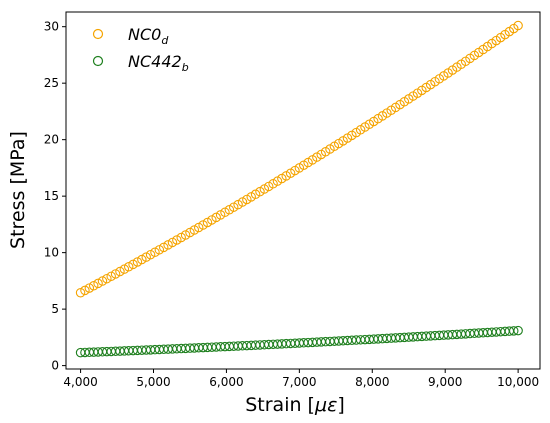 This screenshot has height=423, width=550. Describe the element at coordinates (80, 382) in the screenshot. I see `x-tick-label: 4,000` at that location.